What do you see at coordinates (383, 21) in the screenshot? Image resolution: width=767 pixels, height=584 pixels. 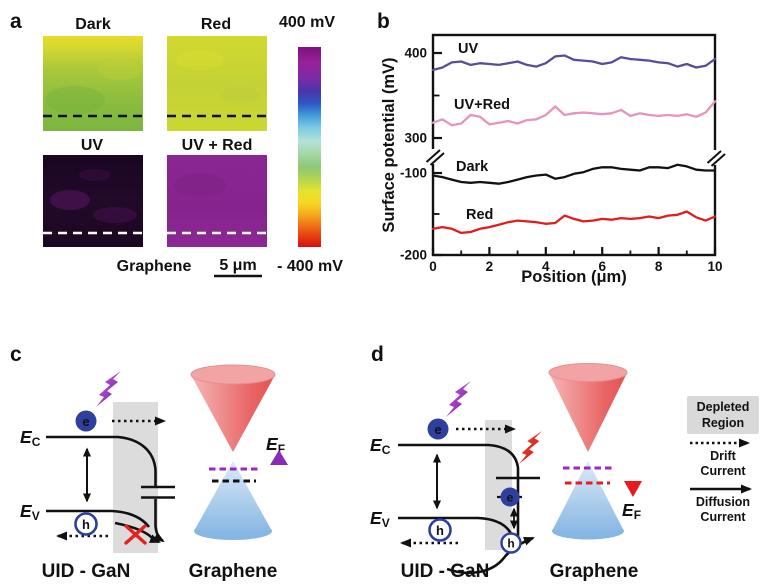 I see `panel-b-label: b` at bounding box center [383, 21].